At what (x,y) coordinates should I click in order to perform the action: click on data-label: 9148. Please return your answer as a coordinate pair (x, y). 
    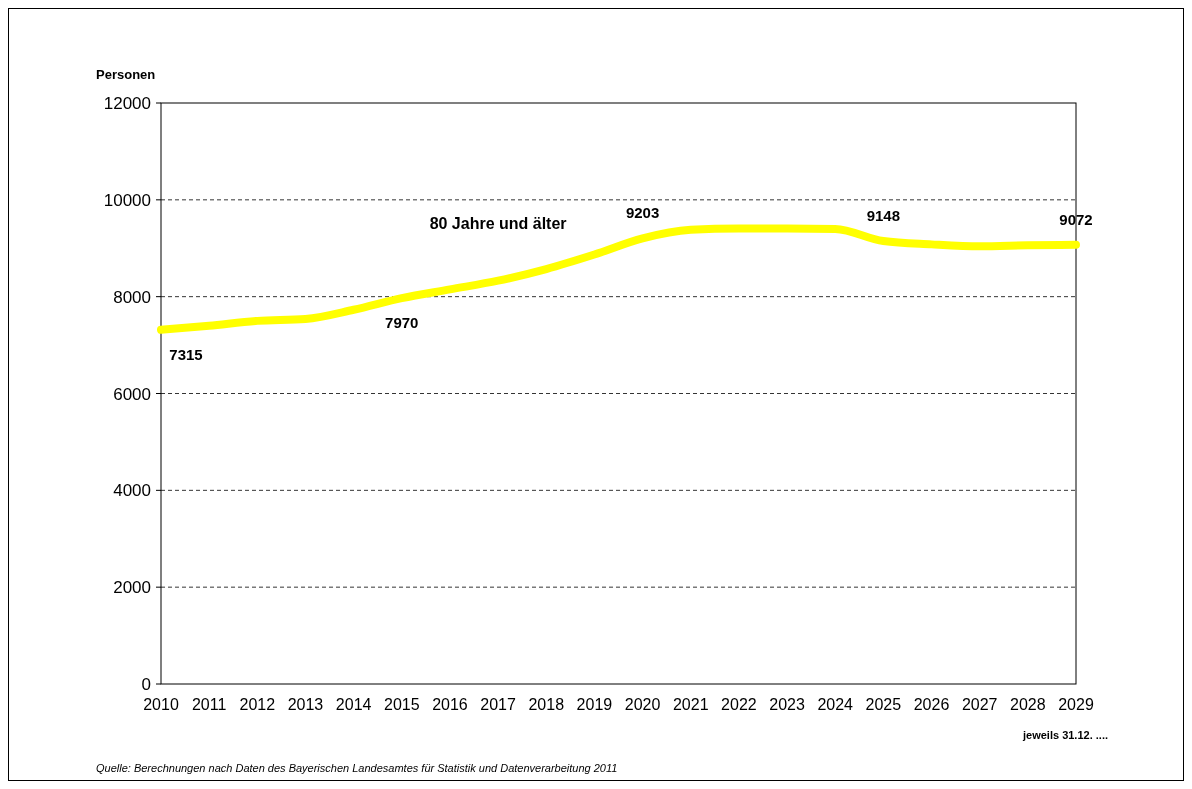
    Looking at the image, I should click on (883, 216).